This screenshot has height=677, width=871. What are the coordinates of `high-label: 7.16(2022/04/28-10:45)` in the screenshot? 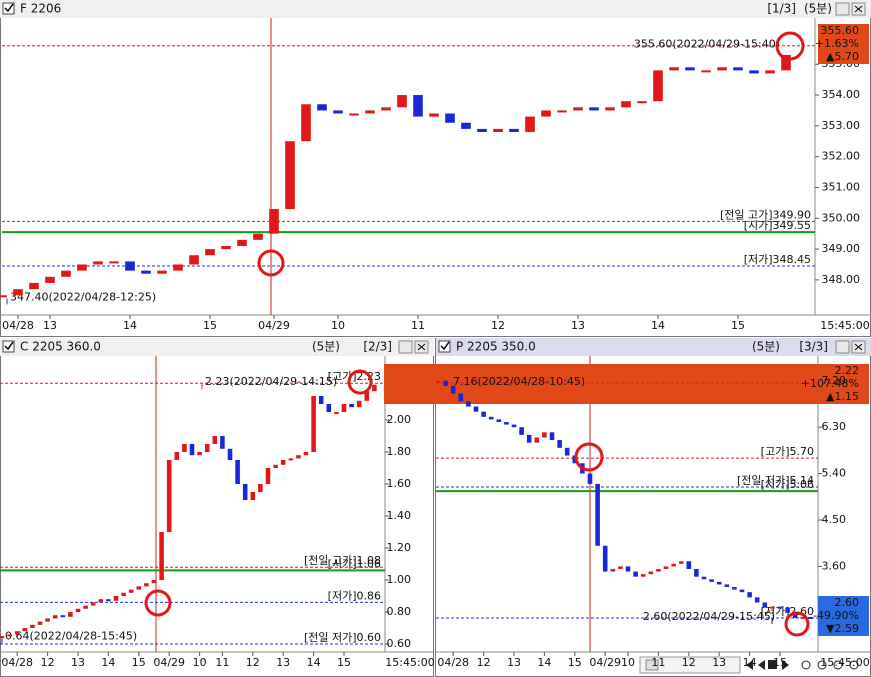 It's located at (519, 381).